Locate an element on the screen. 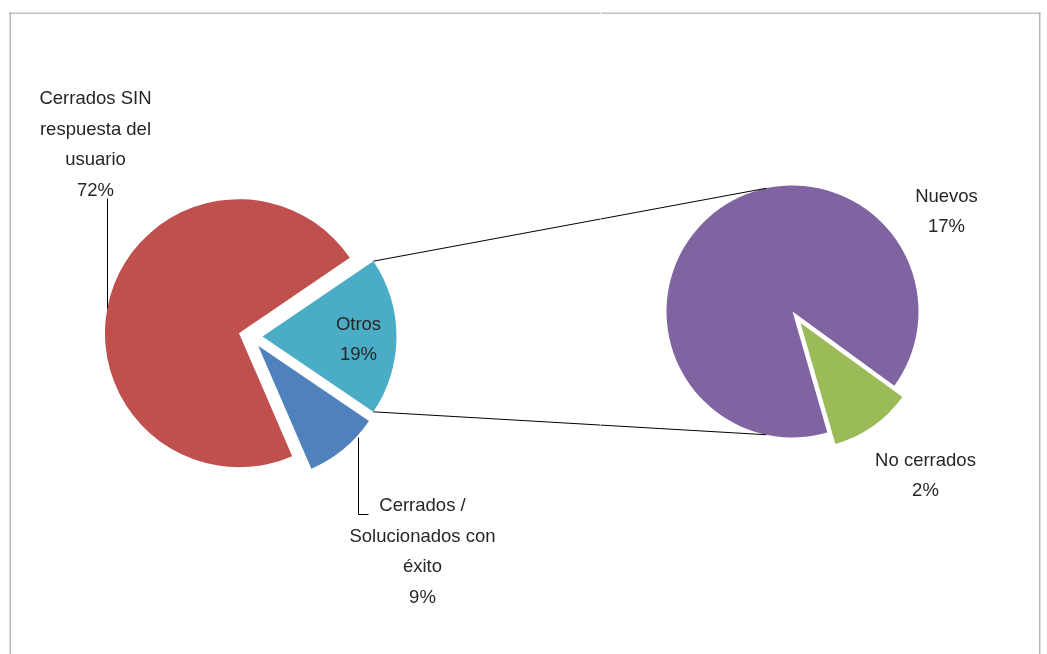 This screenshot has height=654, width=1047. data-label: 9% is located at coordinates (422, 596).